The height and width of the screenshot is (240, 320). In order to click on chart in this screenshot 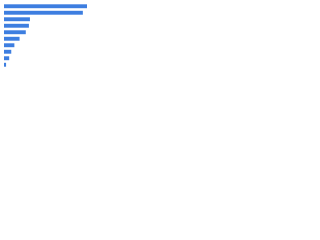, I will do `click(45, 35)`.